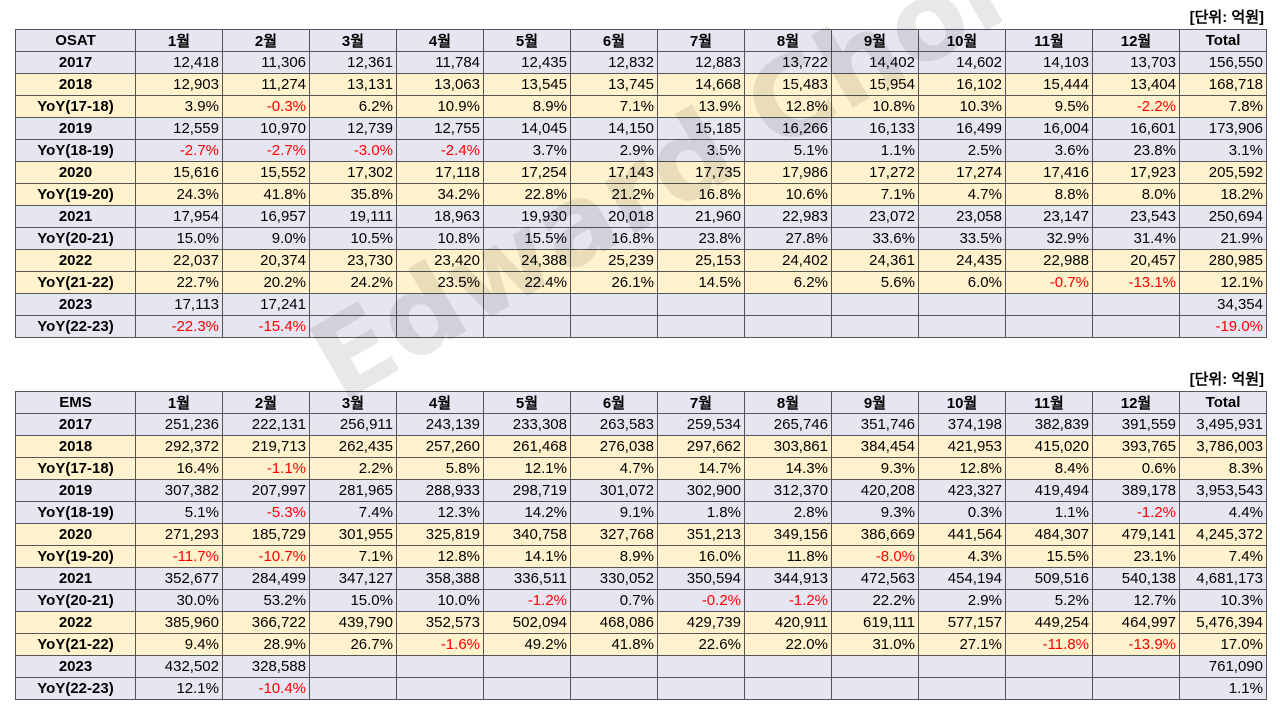 This screenshot has width=1280, height=720. What do you see at coordinates (353, 62) in the screenshot?
I see `table-cell: 12,361` at bounding box center [353, 62].